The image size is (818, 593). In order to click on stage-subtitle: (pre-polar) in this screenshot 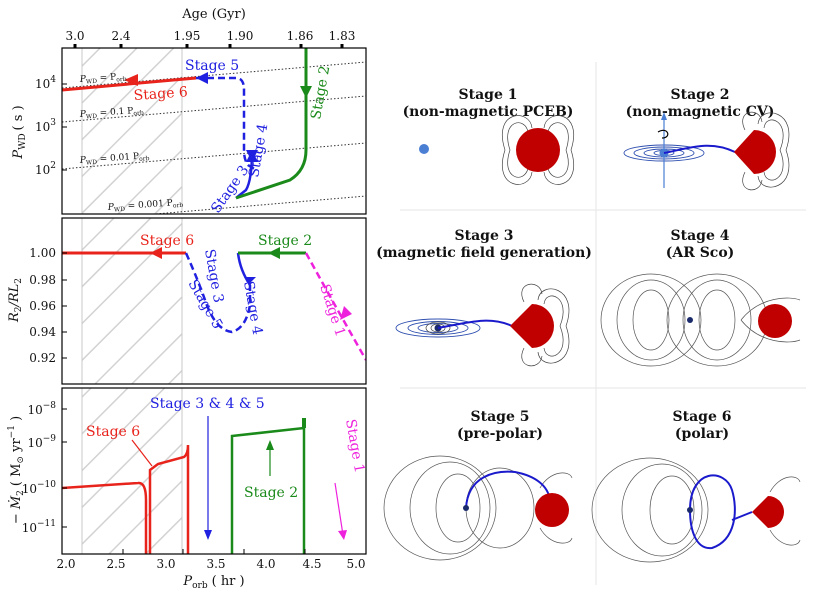, I will do `click(500, 434)`.